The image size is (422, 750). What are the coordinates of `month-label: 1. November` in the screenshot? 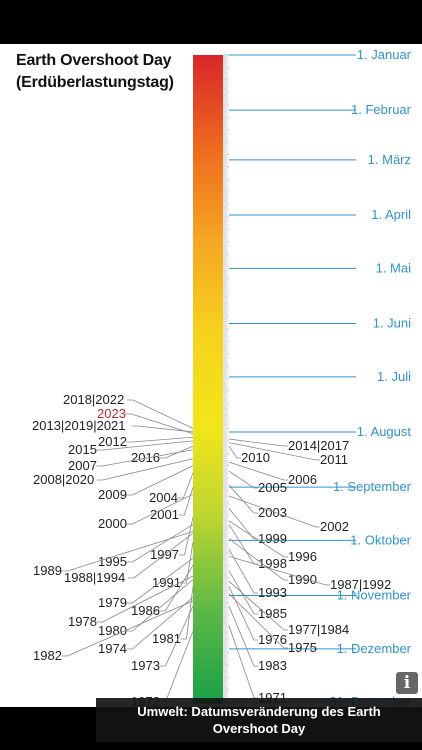 It's located at (374, 595).